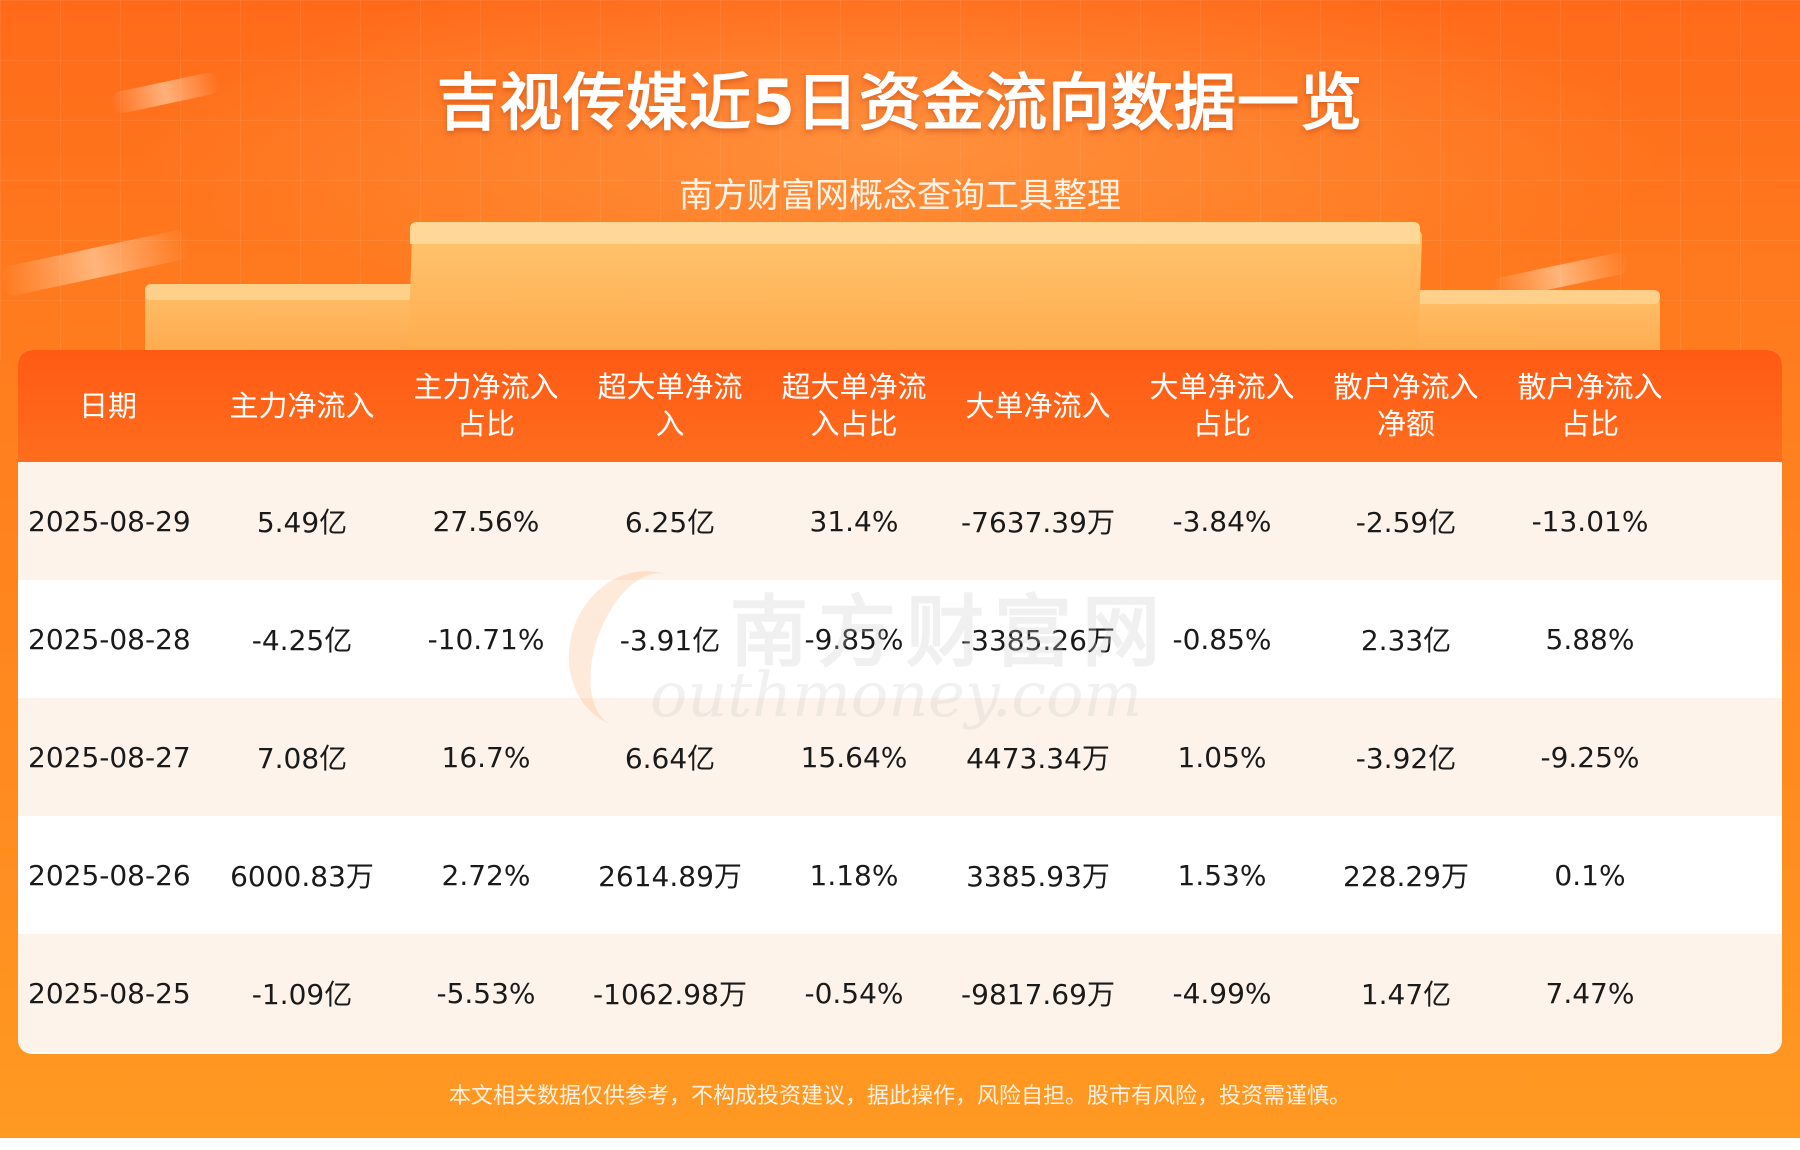 The image size is (1800, 1150). I want to click on table-cell: 4473.34万, so click(1038, 758).